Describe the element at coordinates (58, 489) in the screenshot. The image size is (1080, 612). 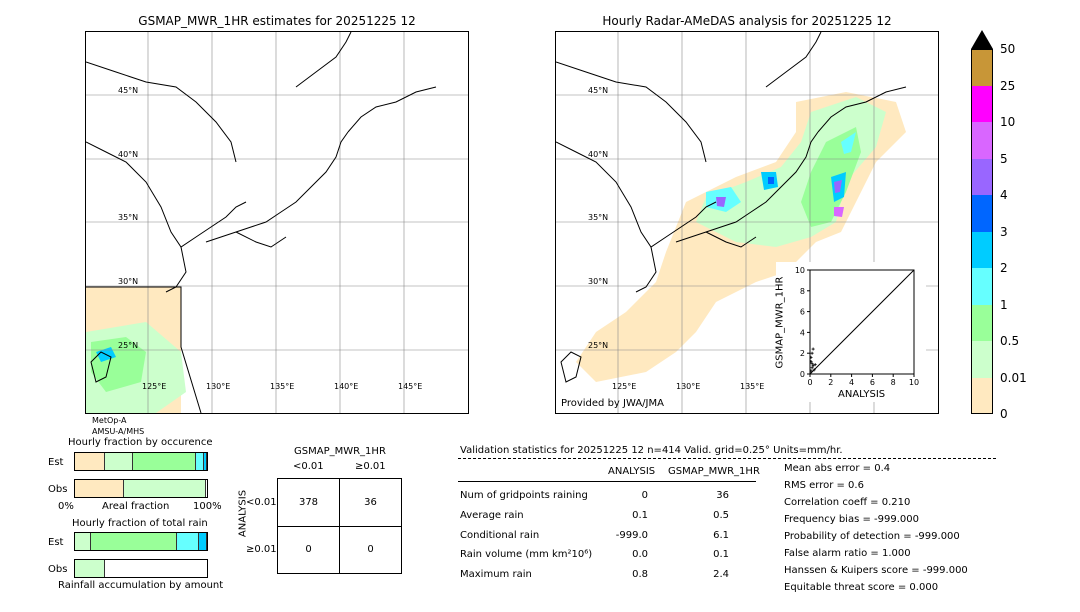
I see `occurrence-row-obs: Obs` at that location.